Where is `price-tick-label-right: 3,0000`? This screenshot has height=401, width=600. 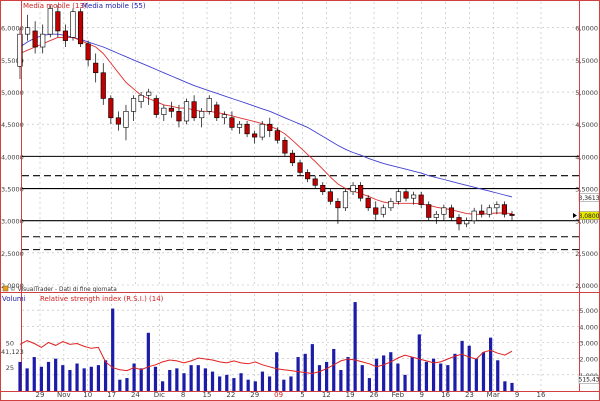 price-tick-label-right: 3,0000 is located at coordinates (586, 222).